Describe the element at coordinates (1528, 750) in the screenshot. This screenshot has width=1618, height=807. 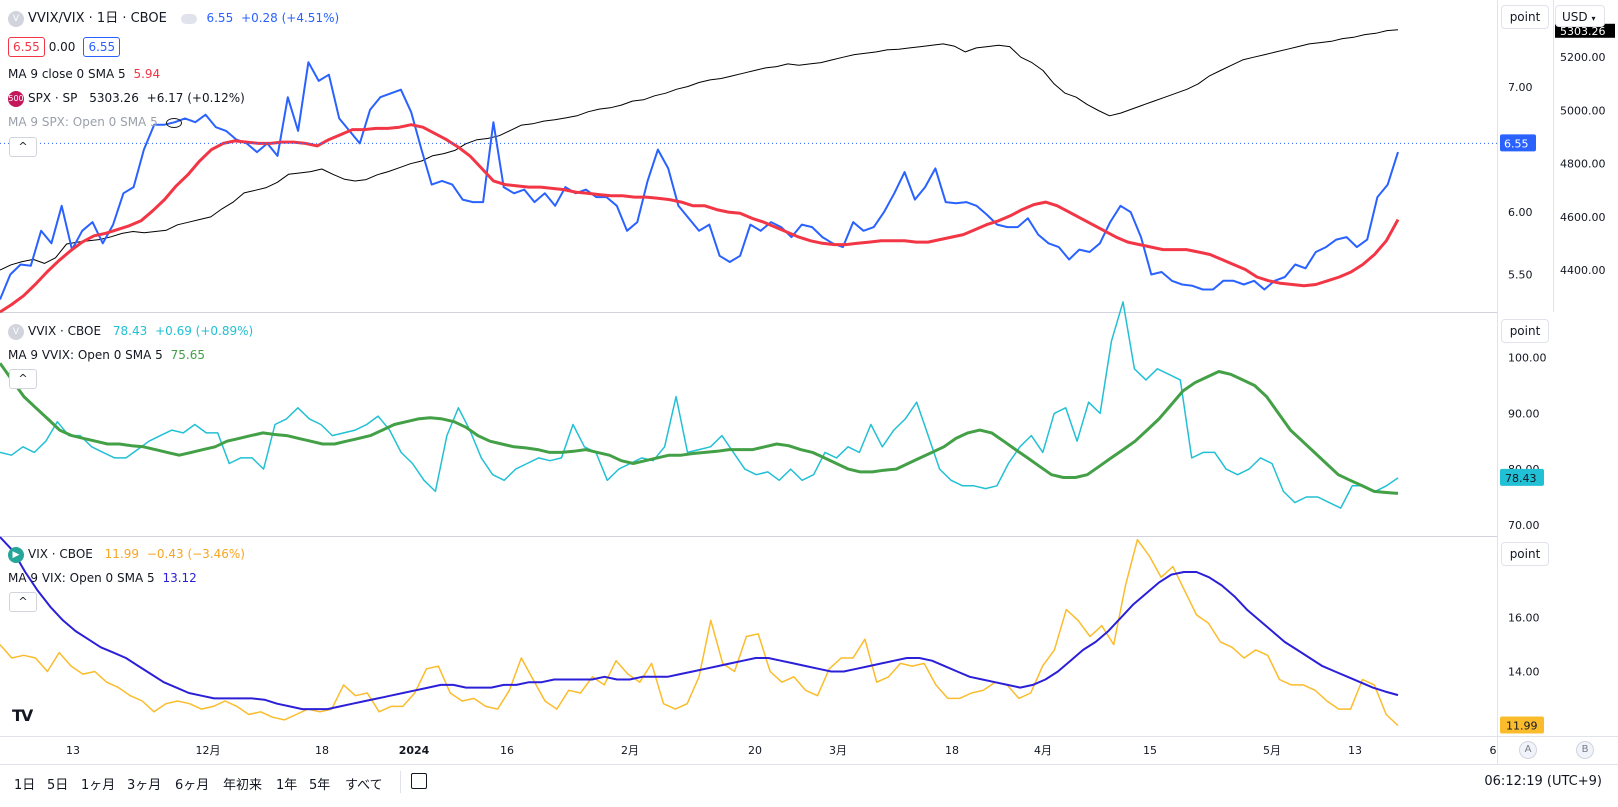
I see `auto-scale-a-button: A` at that location.